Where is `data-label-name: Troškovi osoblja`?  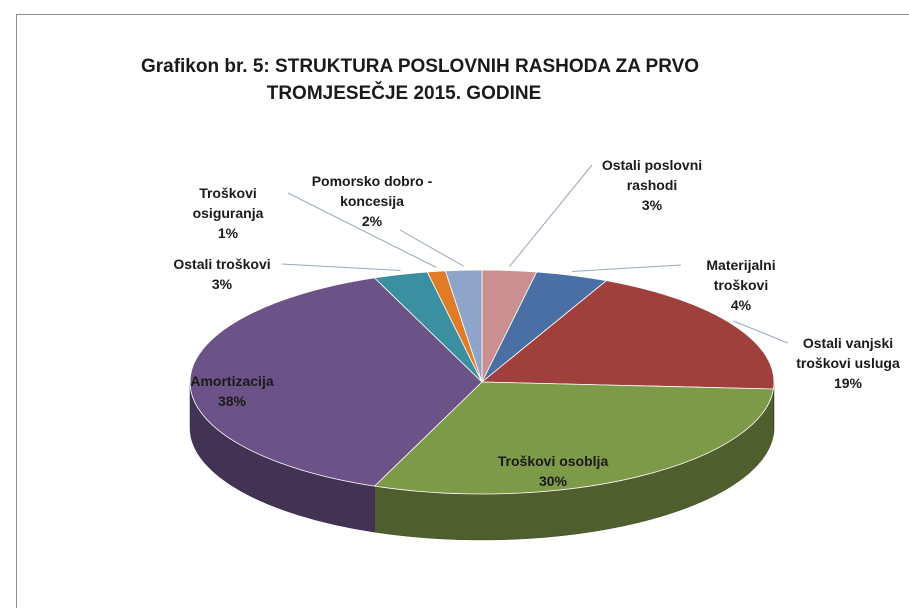 data-label-name: Troškovi osoblja is located at coordinates (553, 461).